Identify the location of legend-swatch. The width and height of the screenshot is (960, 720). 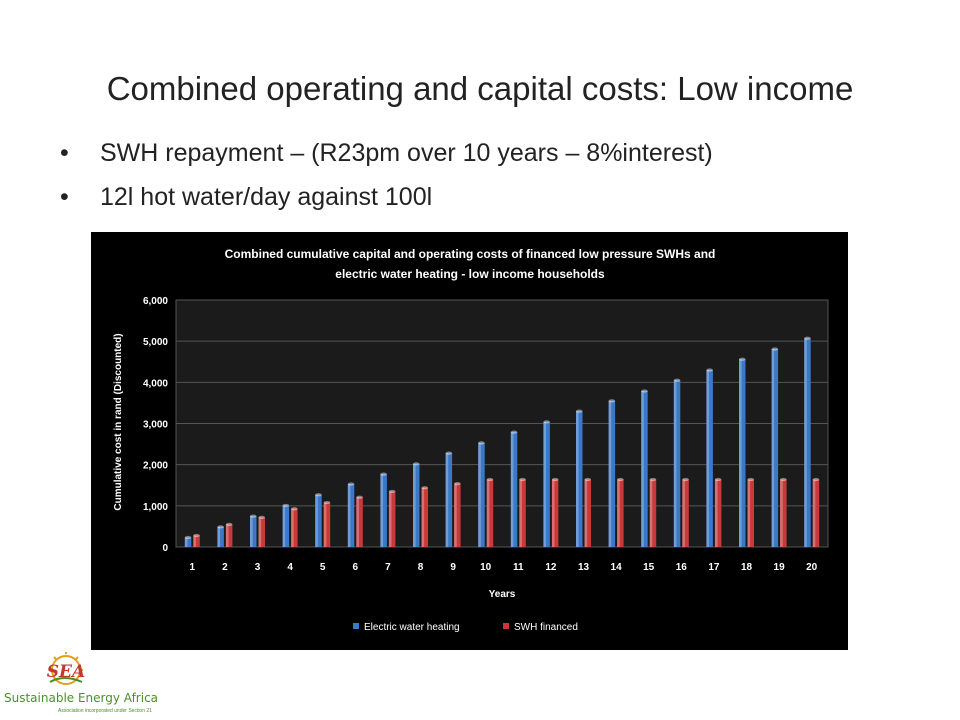
(356, 626).